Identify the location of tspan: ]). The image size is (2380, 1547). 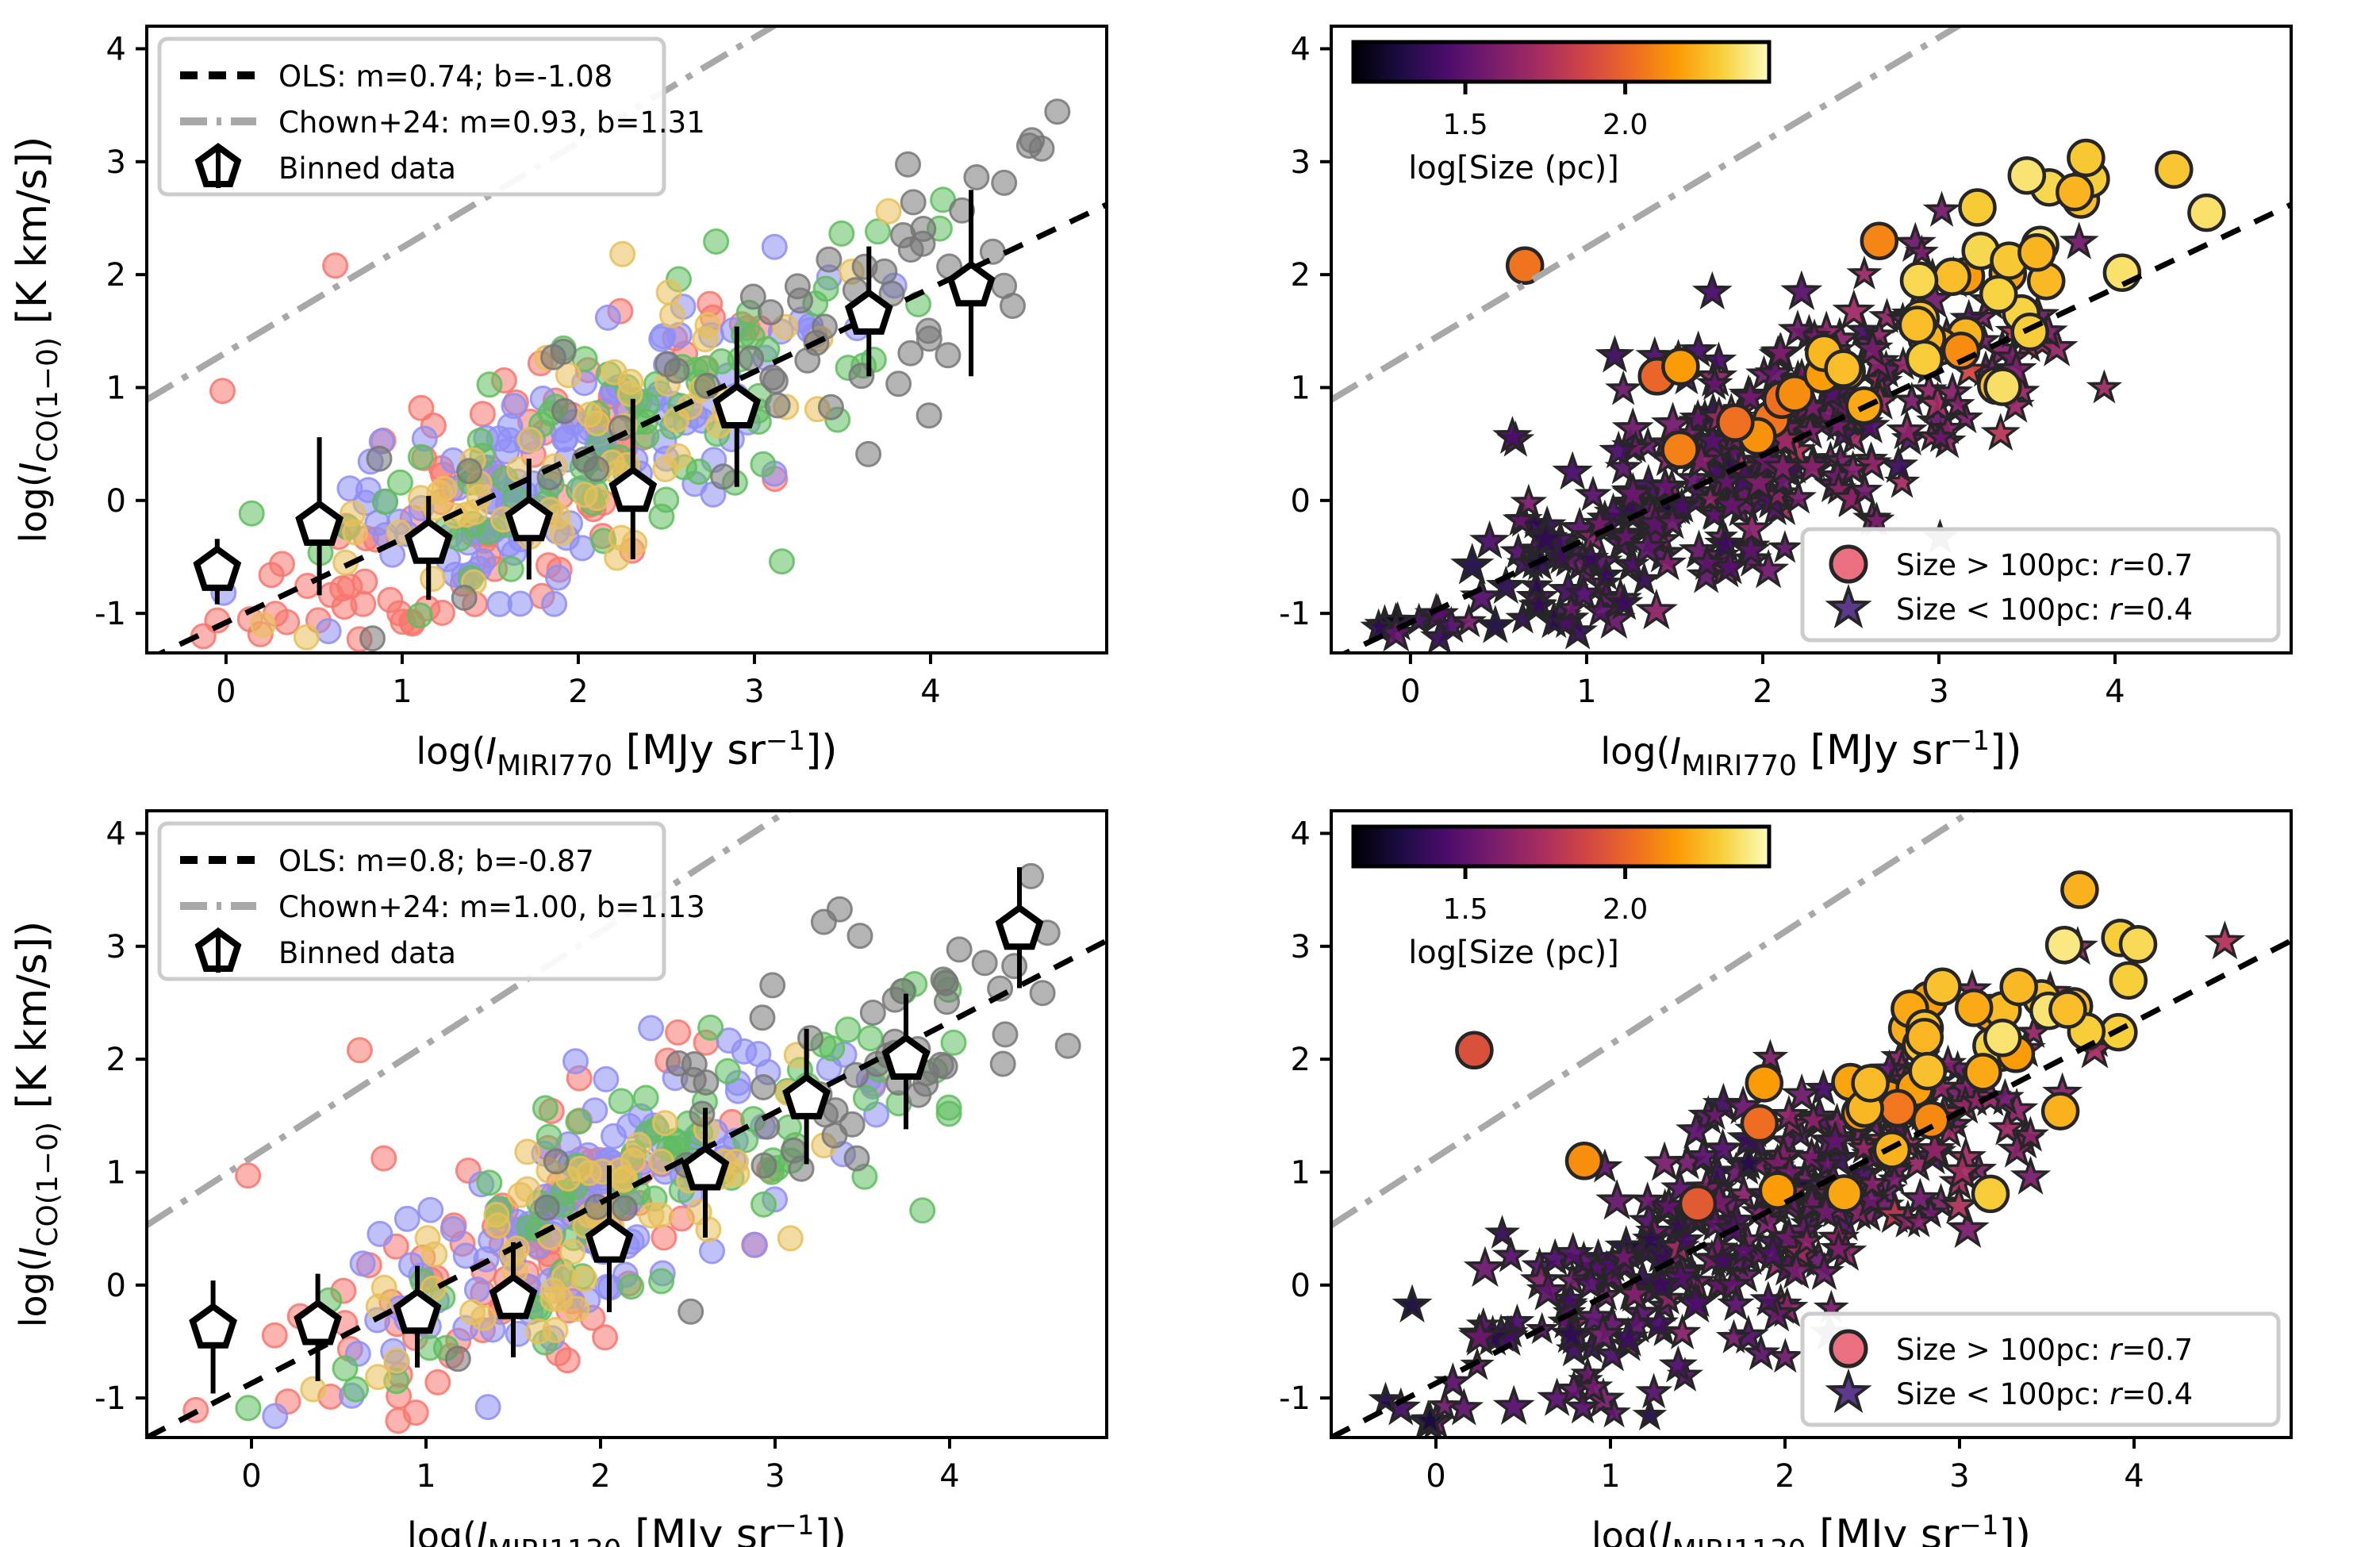
(830, 1529).